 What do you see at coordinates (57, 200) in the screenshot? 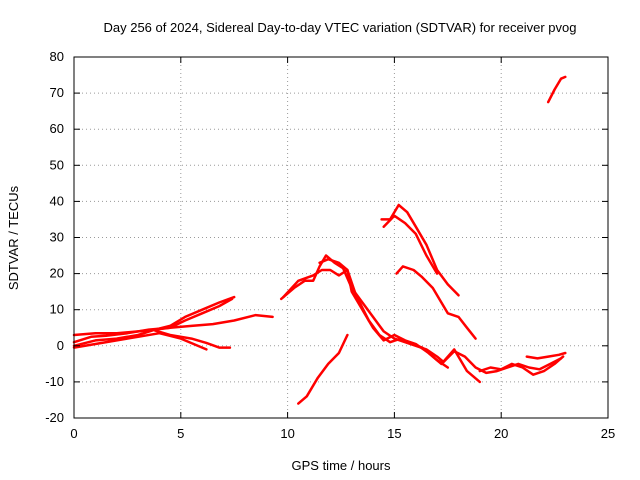
I see `y-tick-label: 40` at bounding box center [57, 200].